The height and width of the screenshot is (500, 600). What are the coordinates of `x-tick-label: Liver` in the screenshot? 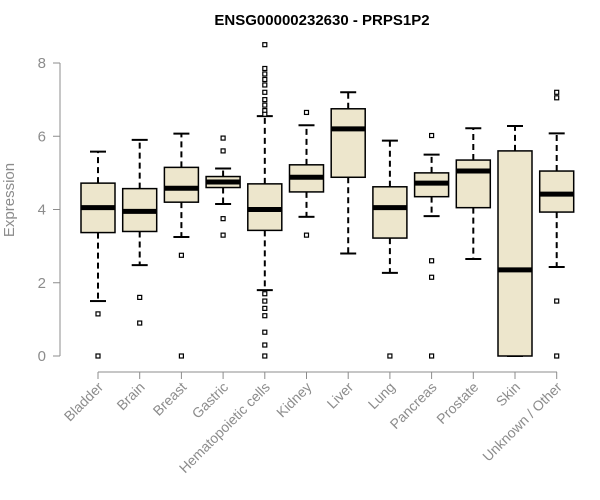 It's located at (340, 395).